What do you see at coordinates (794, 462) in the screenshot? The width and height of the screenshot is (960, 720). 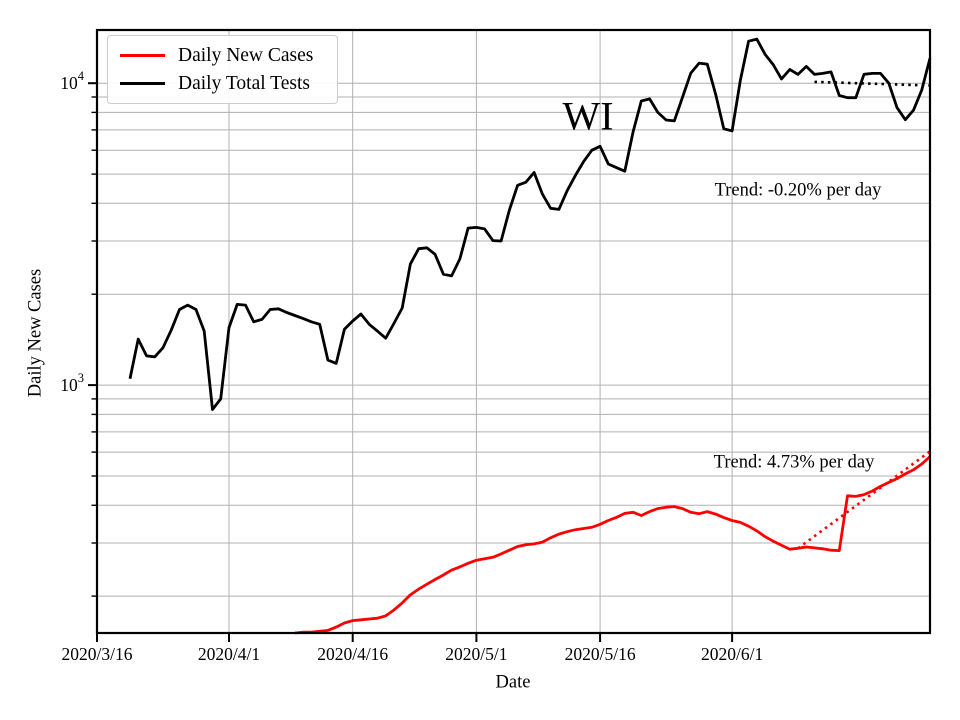 I see `cases-trend-annotation: Trend: 4.73% per day` at bounding box center [794, 462].